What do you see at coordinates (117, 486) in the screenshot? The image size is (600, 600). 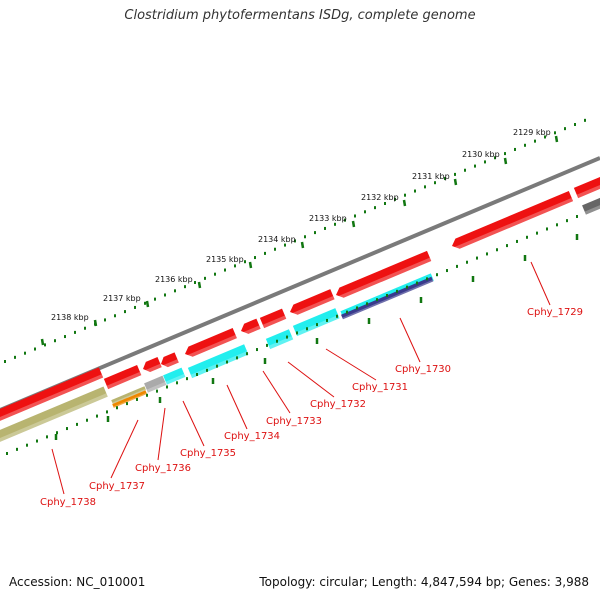 I see `gene-label-cphy-1737: Cphy_1737` at bounding box center [117, 486].